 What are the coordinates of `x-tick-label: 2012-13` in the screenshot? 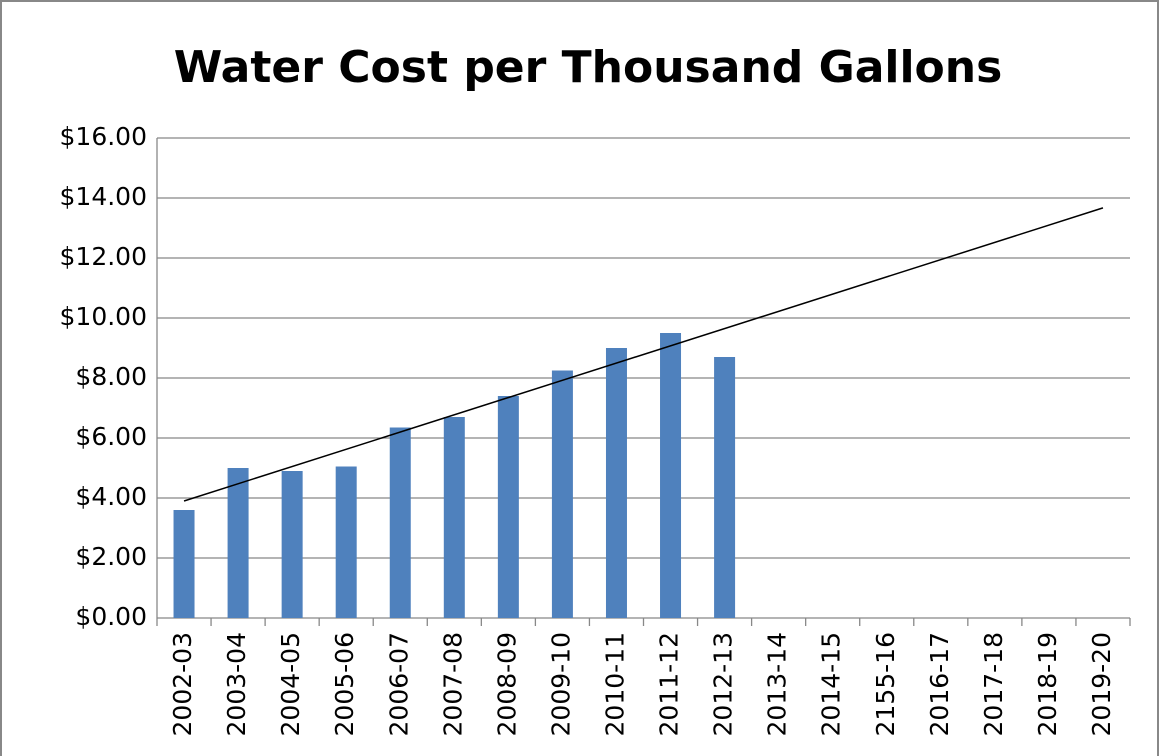 It's located at (723, 684).